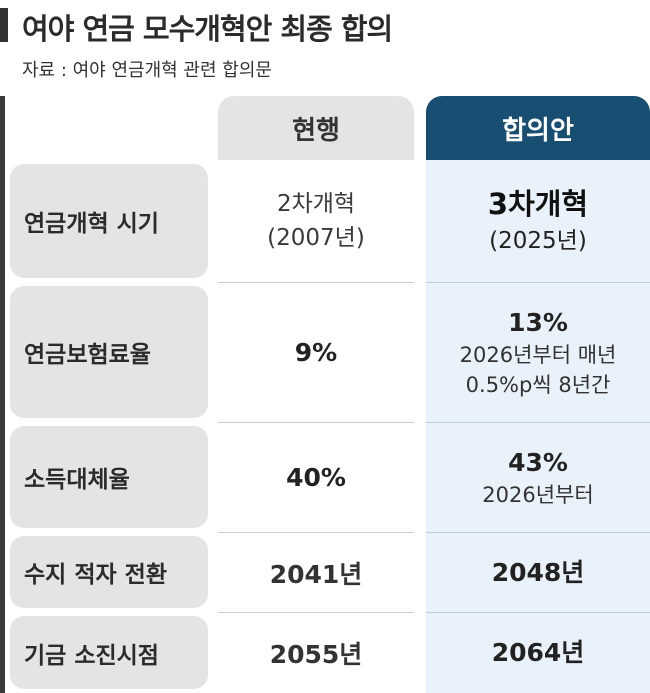  What do you see at coordinates (4, 25) in the screenshot?
I see `title-accent-bar` at bounding box center [4, 25].